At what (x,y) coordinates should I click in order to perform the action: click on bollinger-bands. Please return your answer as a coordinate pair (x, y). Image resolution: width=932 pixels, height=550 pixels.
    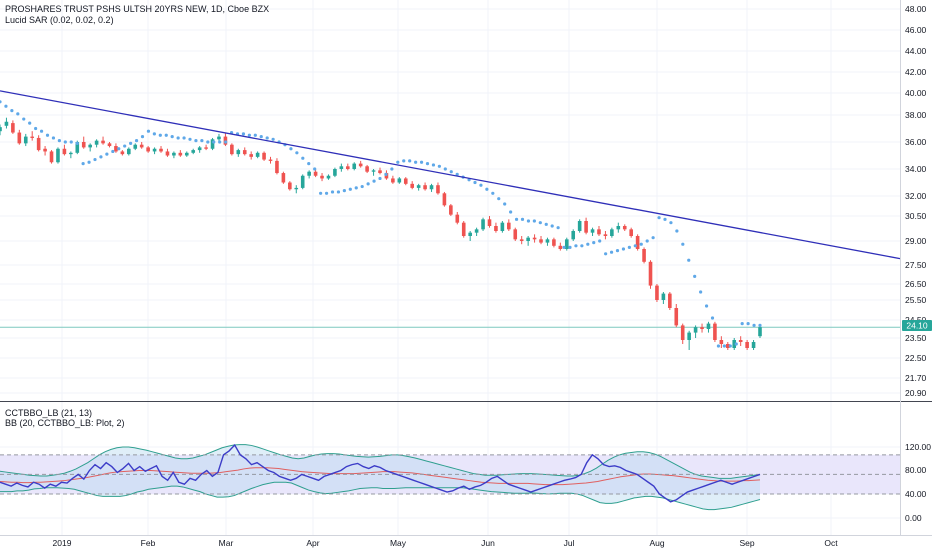
    Looking at the image, I should click on (380, 477).